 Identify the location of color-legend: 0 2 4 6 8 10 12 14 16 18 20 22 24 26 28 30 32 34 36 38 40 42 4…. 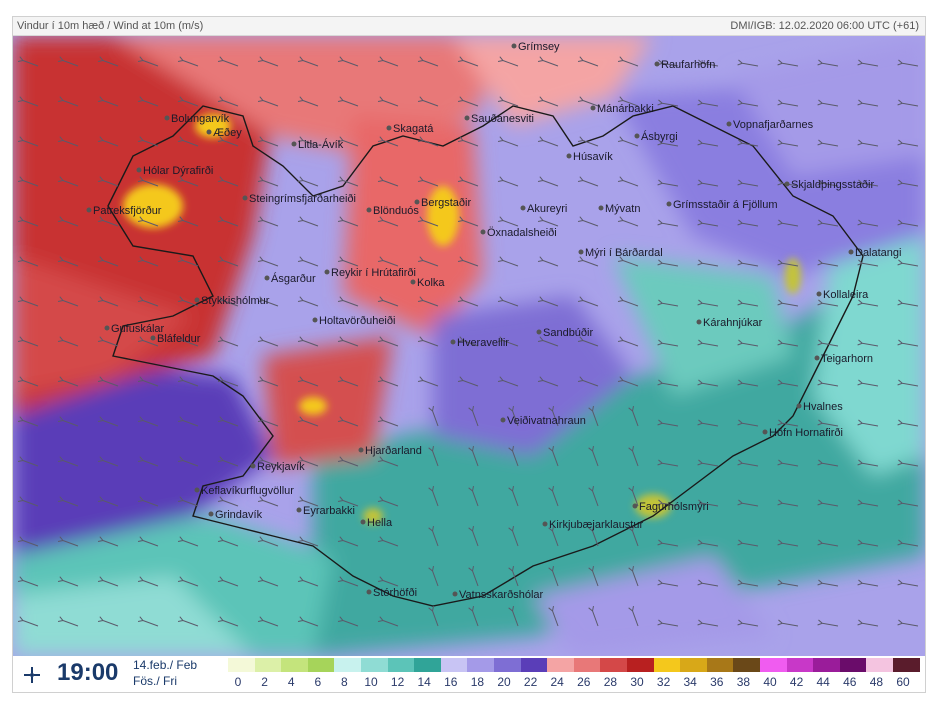
(576, 675).